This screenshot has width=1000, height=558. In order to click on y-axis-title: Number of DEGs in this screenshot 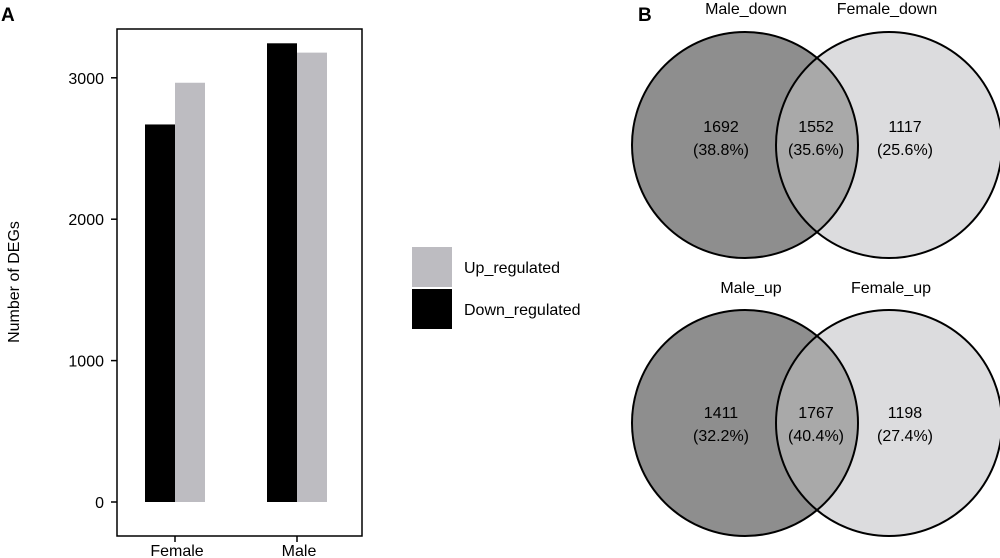, I will do `click(14, 282)`.